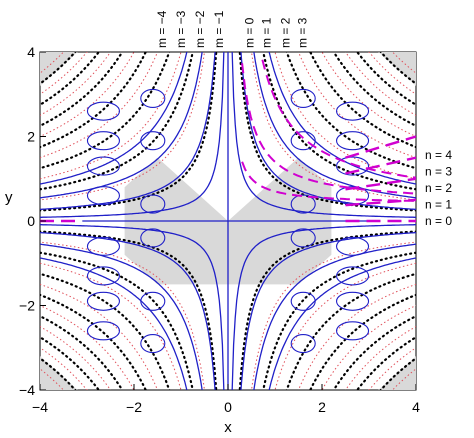 The height and width of the screenshot is (438, 474). What do you see at coordinates (438, 221) in the screenshot?
I see `n-label: n = 0` at bounding box center [438, 221].